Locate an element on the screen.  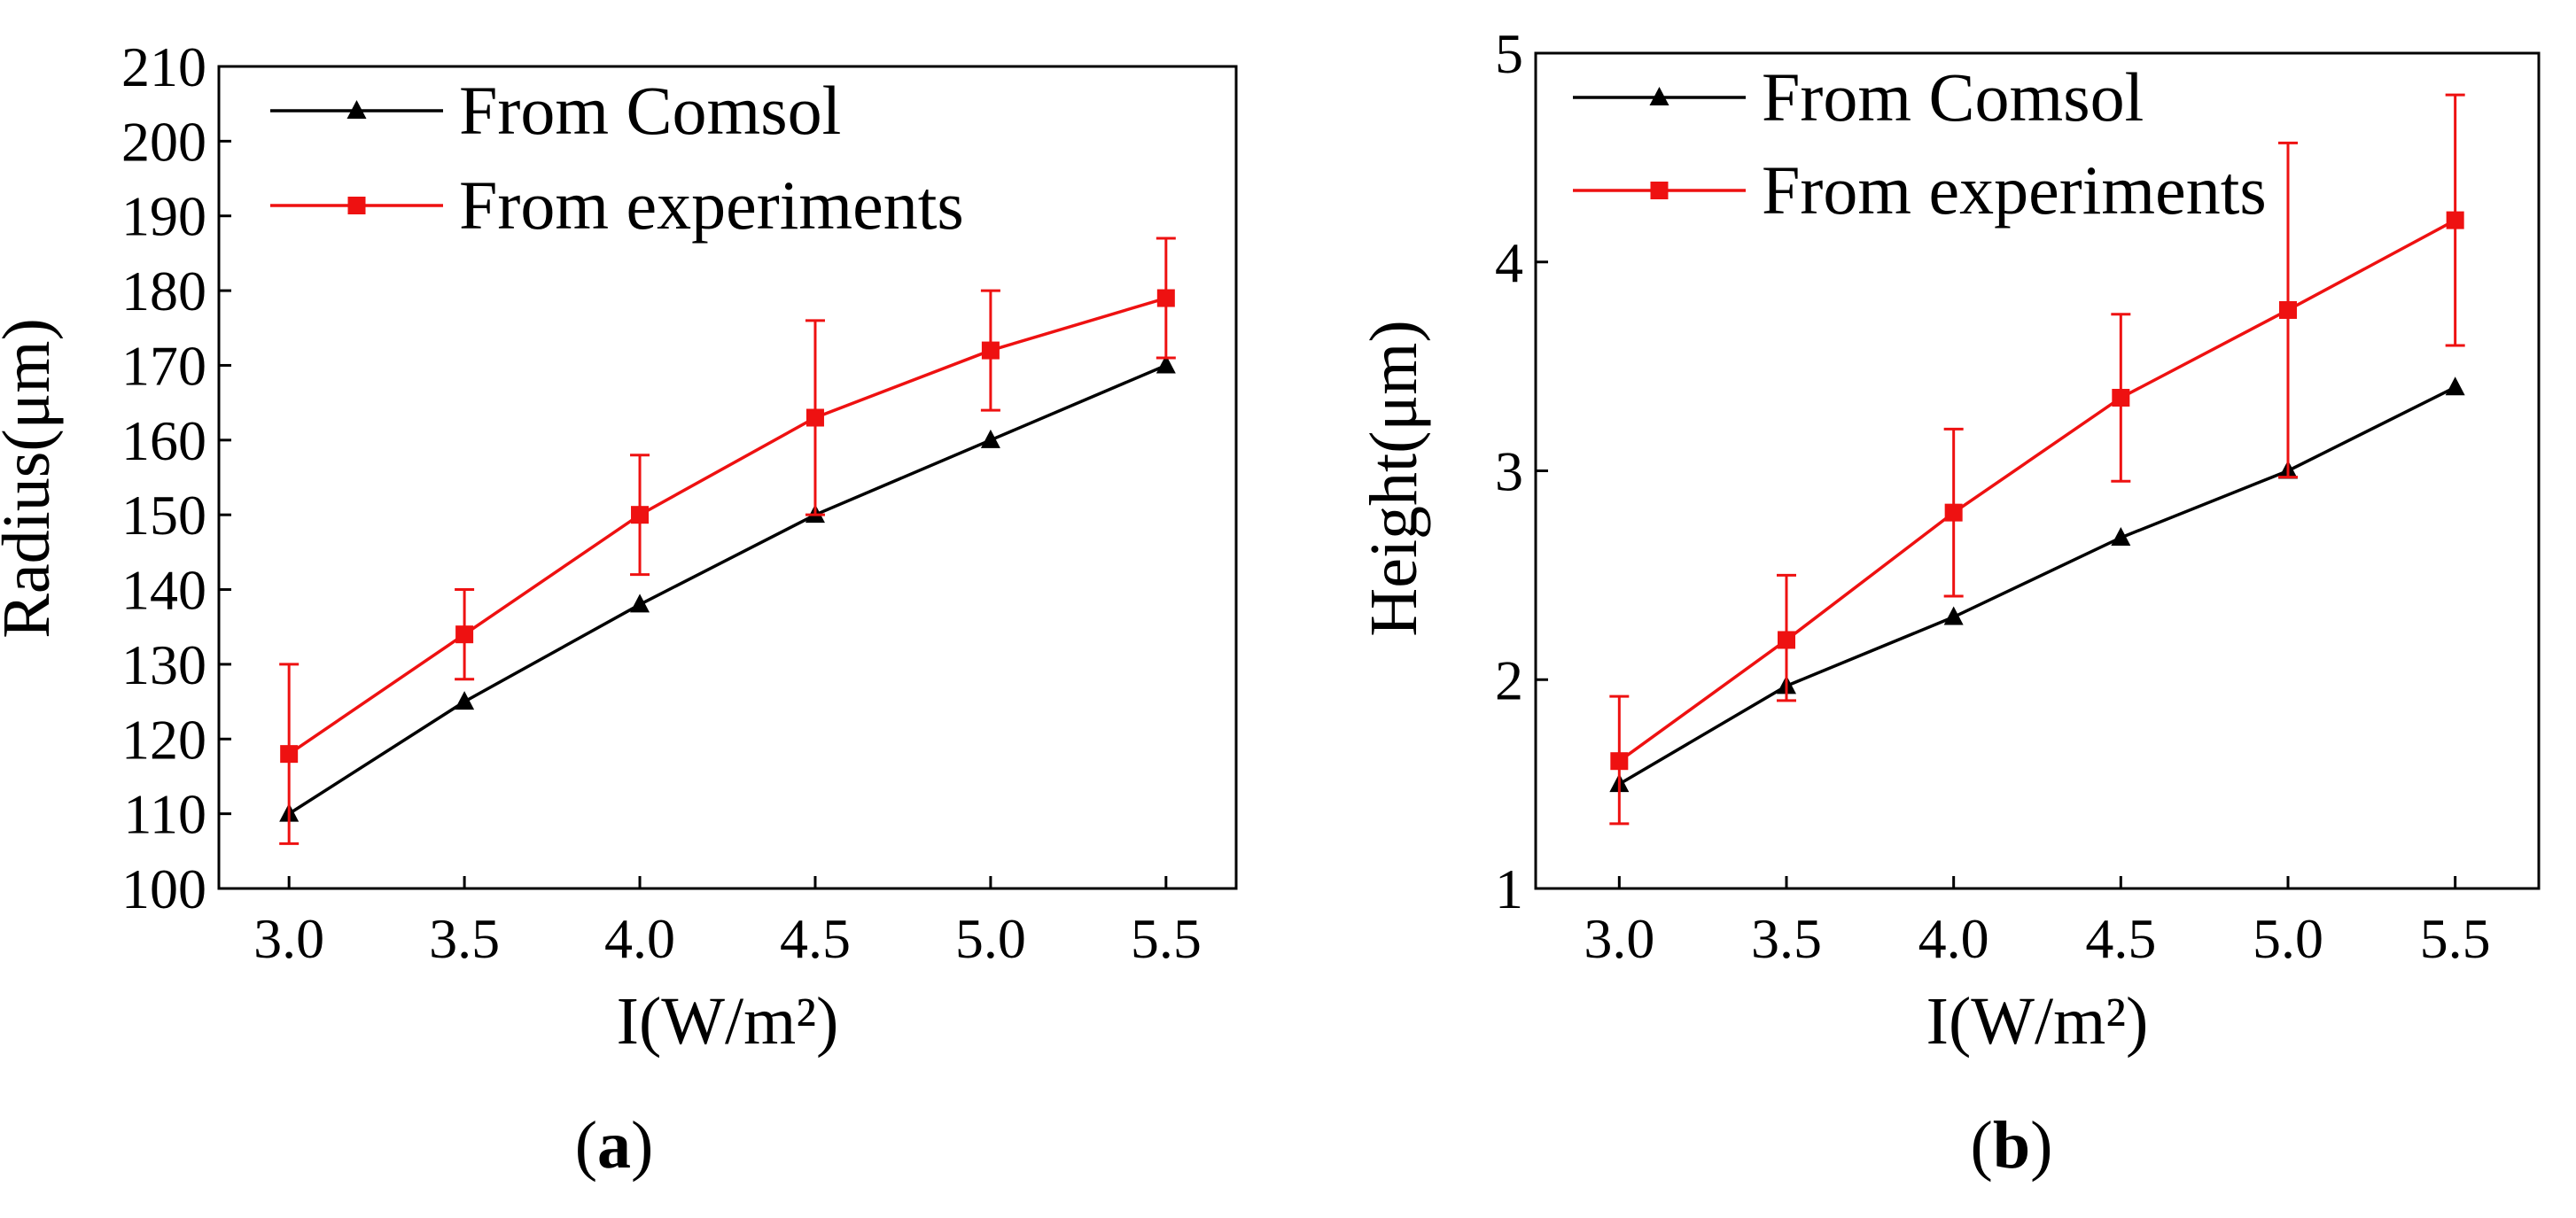
y-tick-label: 2 is located at coordinates (1509, 680).